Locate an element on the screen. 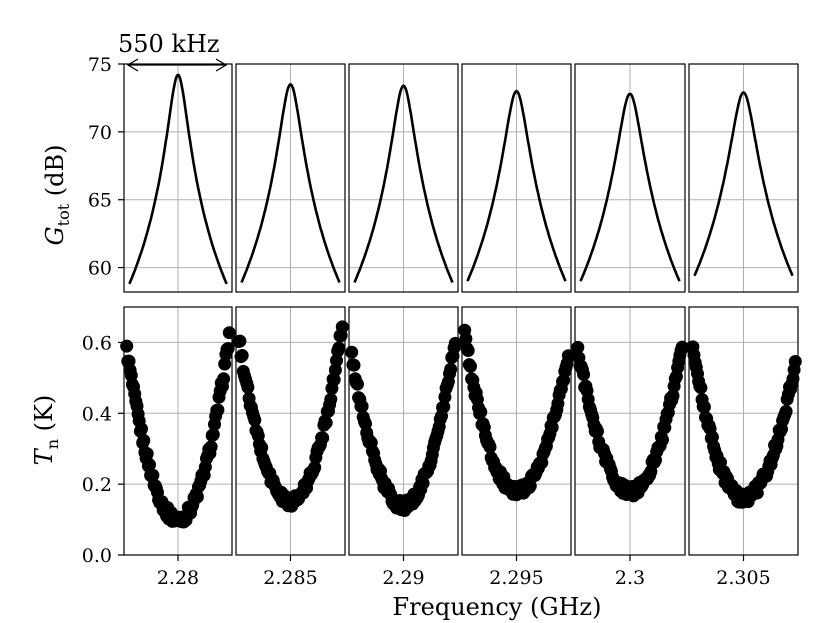 The image size is (830, 623). top-y-label-sub: tot is located at coordinates (63, 214).